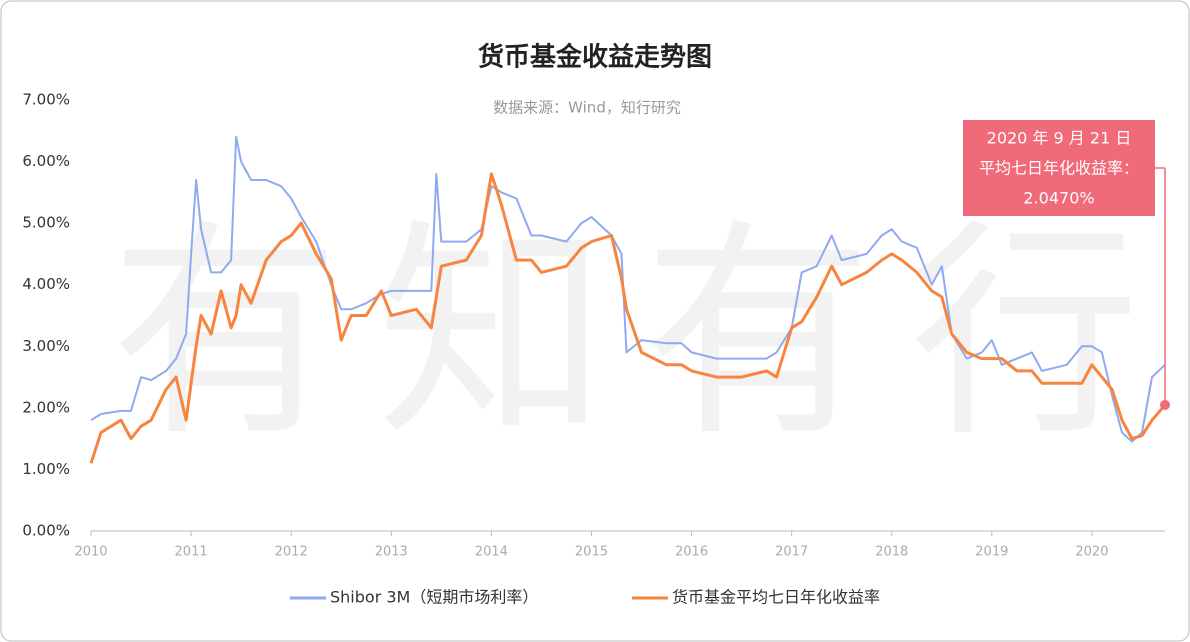 This screenshot has width=1190, height=642. I want to click on x-tick-label: 2016, so click(691, 552).